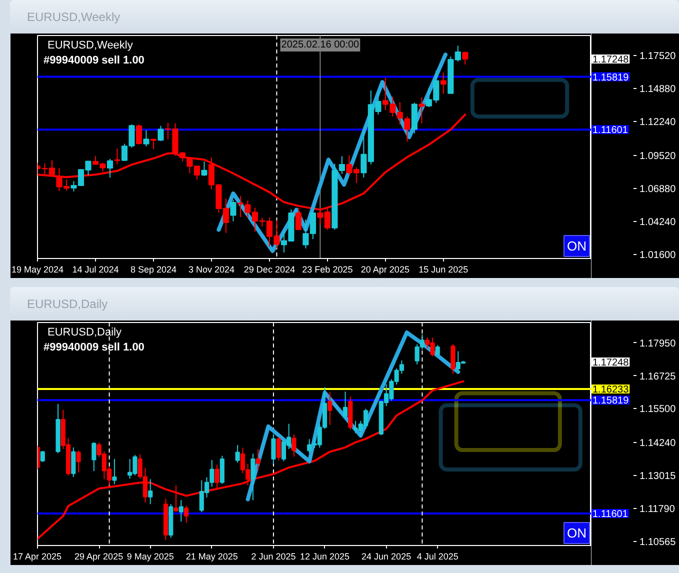 This screenshot has height=573, width=679. Describe the element at coordinates (353, 416) in the screenshot. I see `line-series` at that location.